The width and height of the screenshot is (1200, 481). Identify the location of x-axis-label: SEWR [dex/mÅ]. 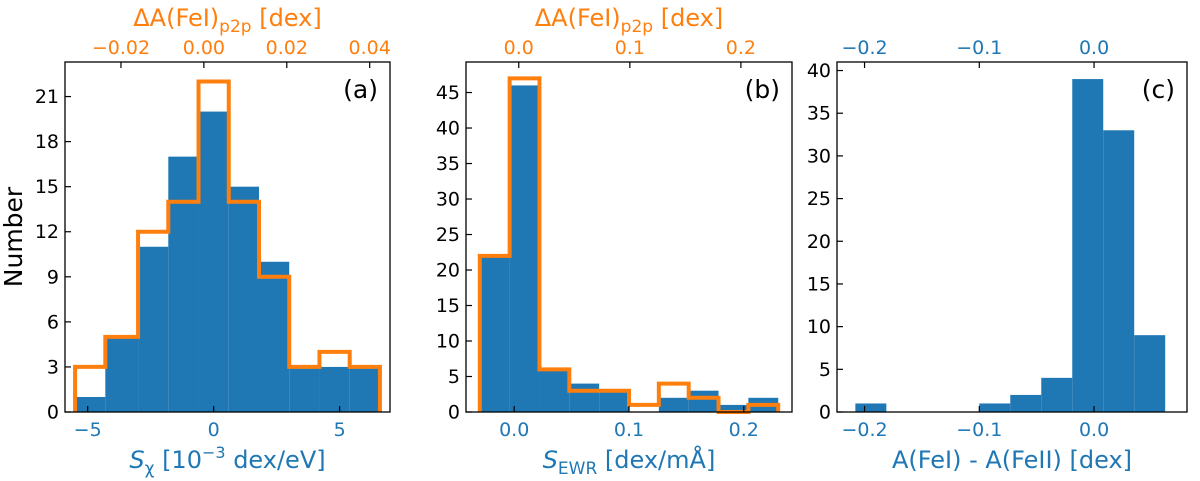
(629, 462).